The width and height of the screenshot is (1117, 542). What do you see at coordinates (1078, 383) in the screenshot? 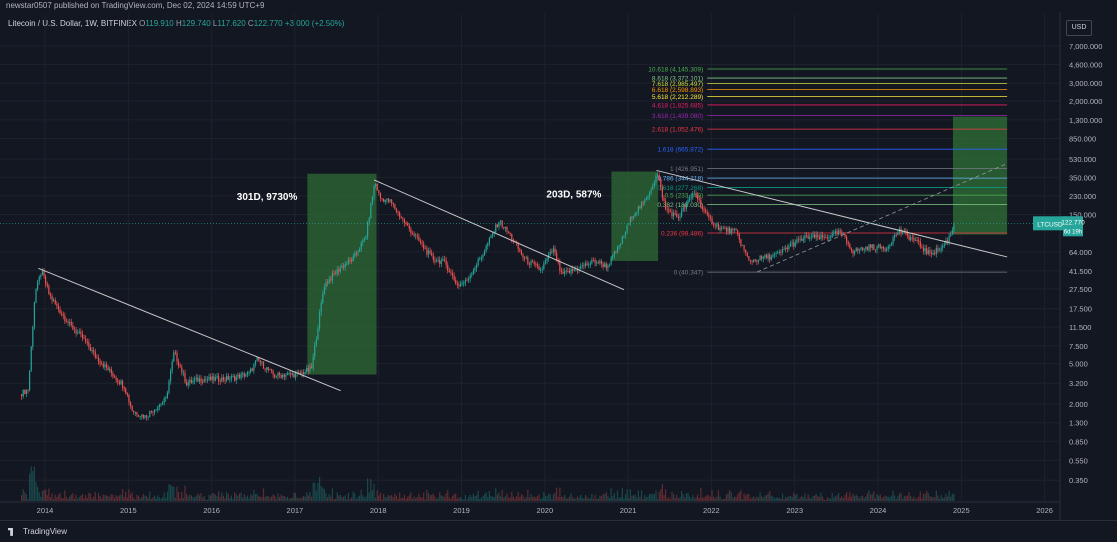
I see `price-tick-label: 3.200` at bounding box center [1078, 383].